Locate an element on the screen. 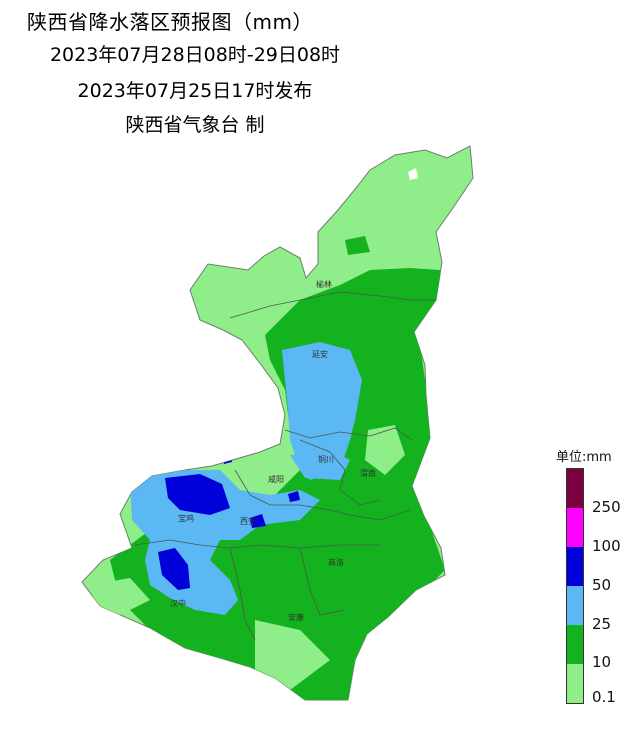 This screenshot has width=640, height=729. legend-label: 10 is located at coordinates (602, 662).